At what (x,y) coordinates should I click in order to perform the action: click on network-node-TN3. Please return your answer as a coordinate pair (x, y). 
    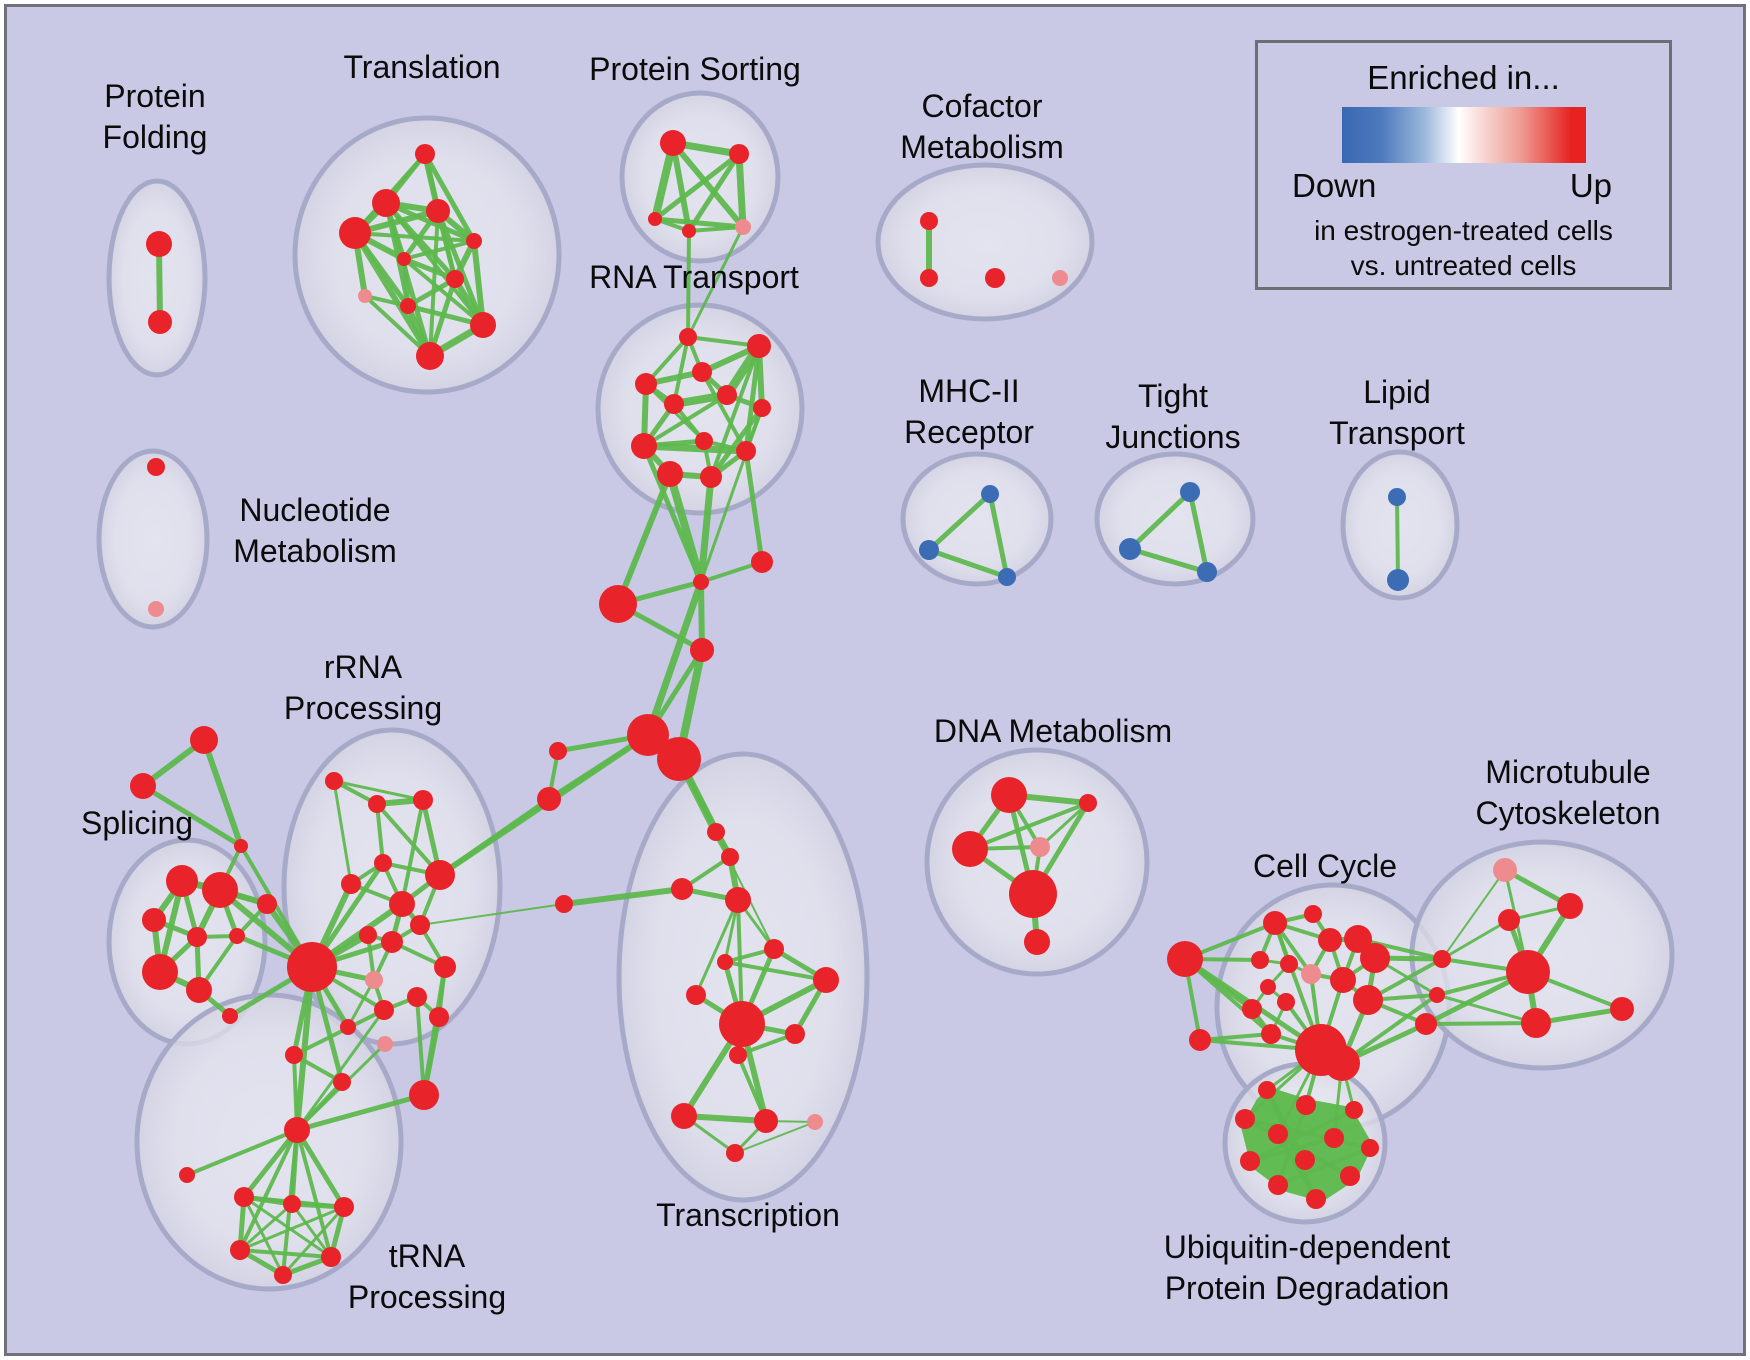
    Looking at the image, I should click on (344, 1207).